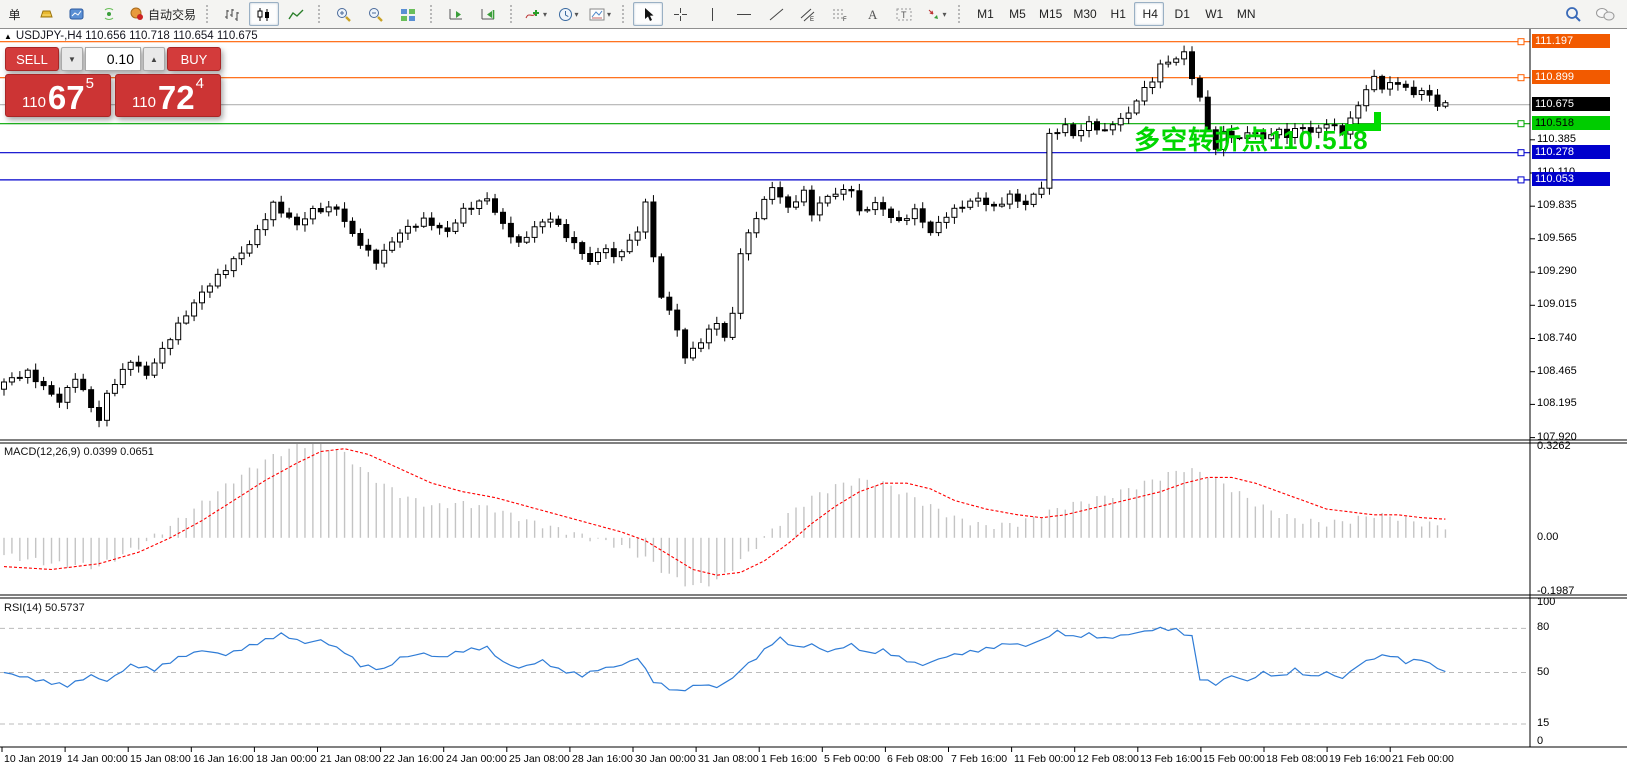  What do you see at coordinates (408, 14) in the screenshot?
I see `tile-windows-icon` at bounding box center [408, 14].